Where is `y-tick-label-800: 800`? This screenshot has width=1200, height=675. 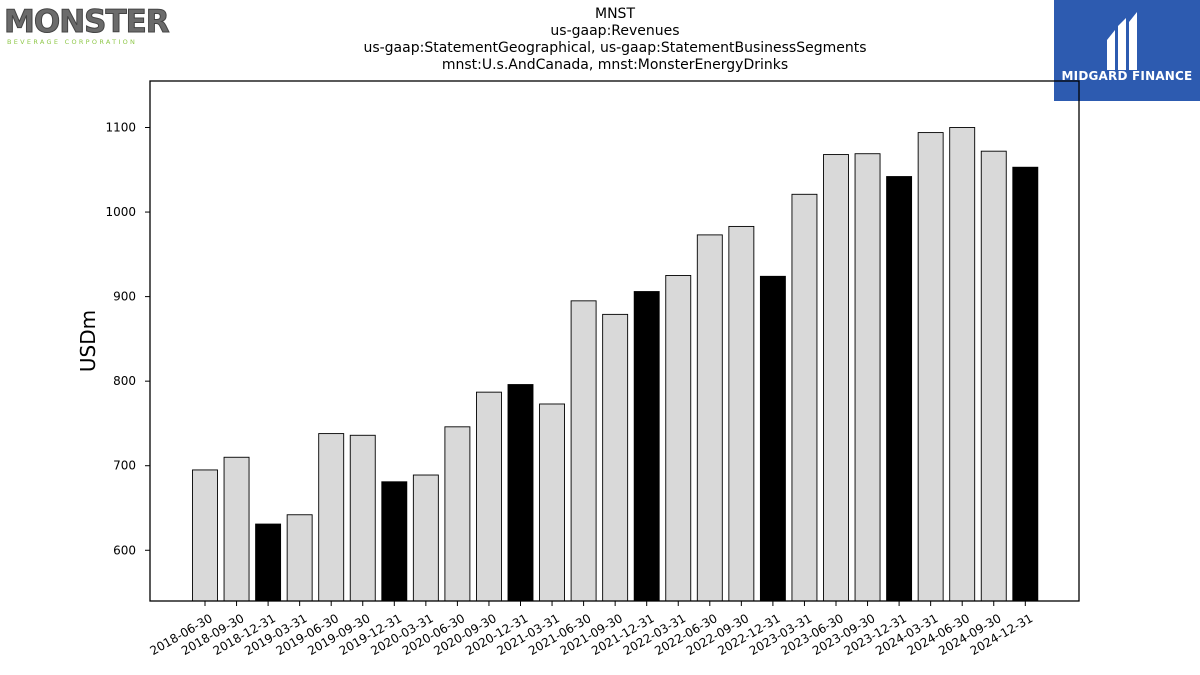 y-tick-label-800: 800 is located at coordinates (124, 381).